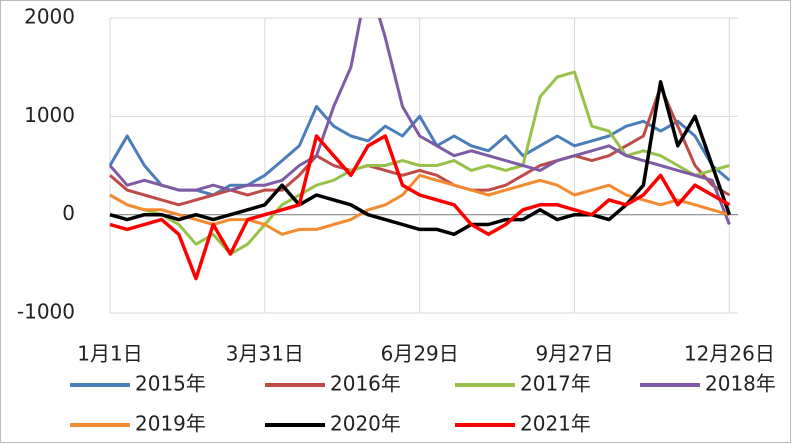 This screenshot has width=792, height=444. What do you see at coordinates (170, 424) in the screenshot?
I see `legend-label: 2019年` at bounding box center [170, 424].